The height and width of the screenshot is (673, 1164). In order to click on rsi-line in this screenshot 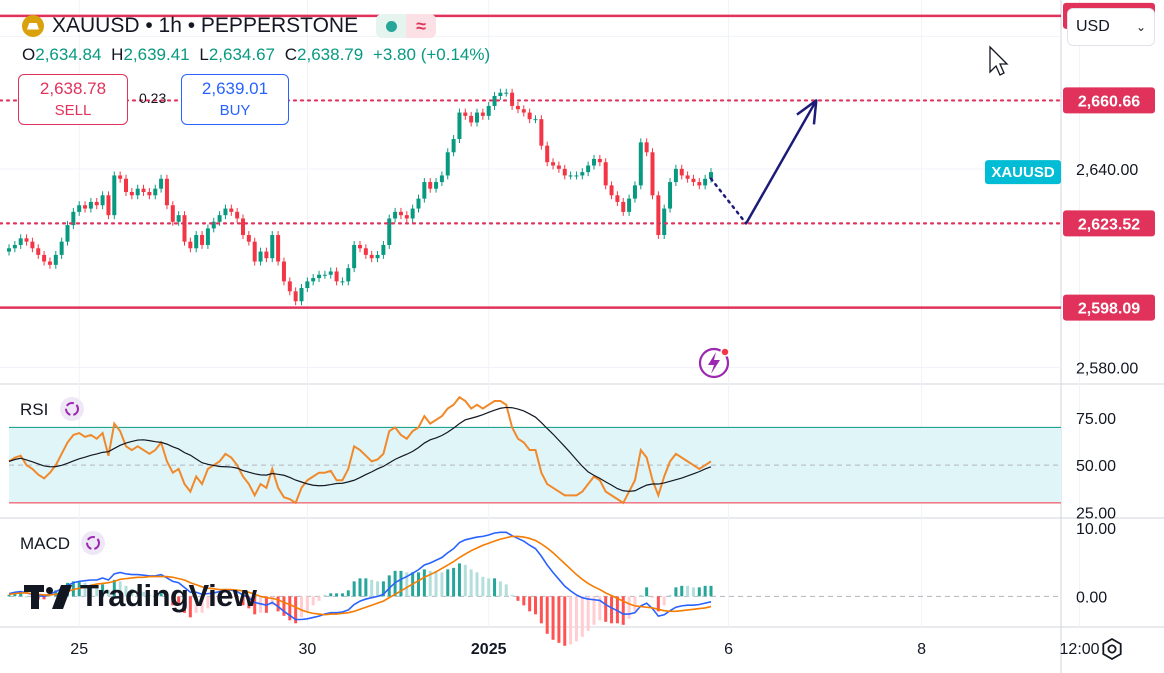, I will do `click(360, 450)`.